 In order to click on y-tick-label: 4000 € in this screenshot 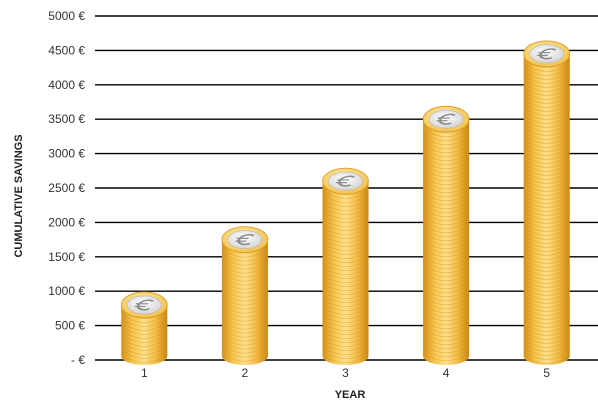, I will do `click(66, 85)`.